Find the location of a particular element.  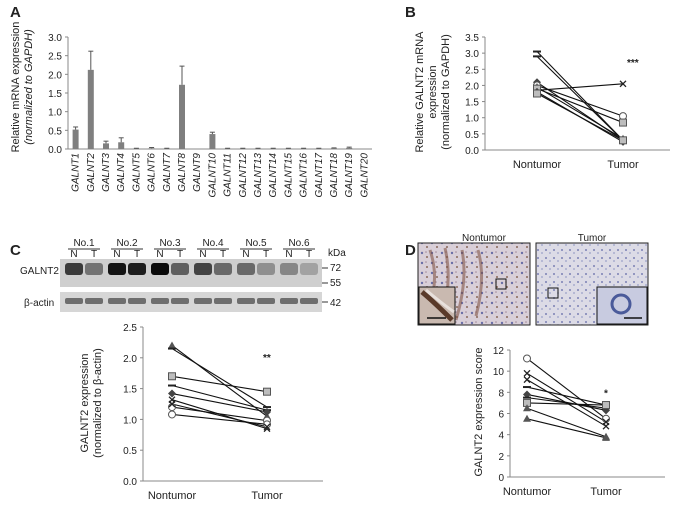

ytick-label: 2 is located at coordinates (501, 457).